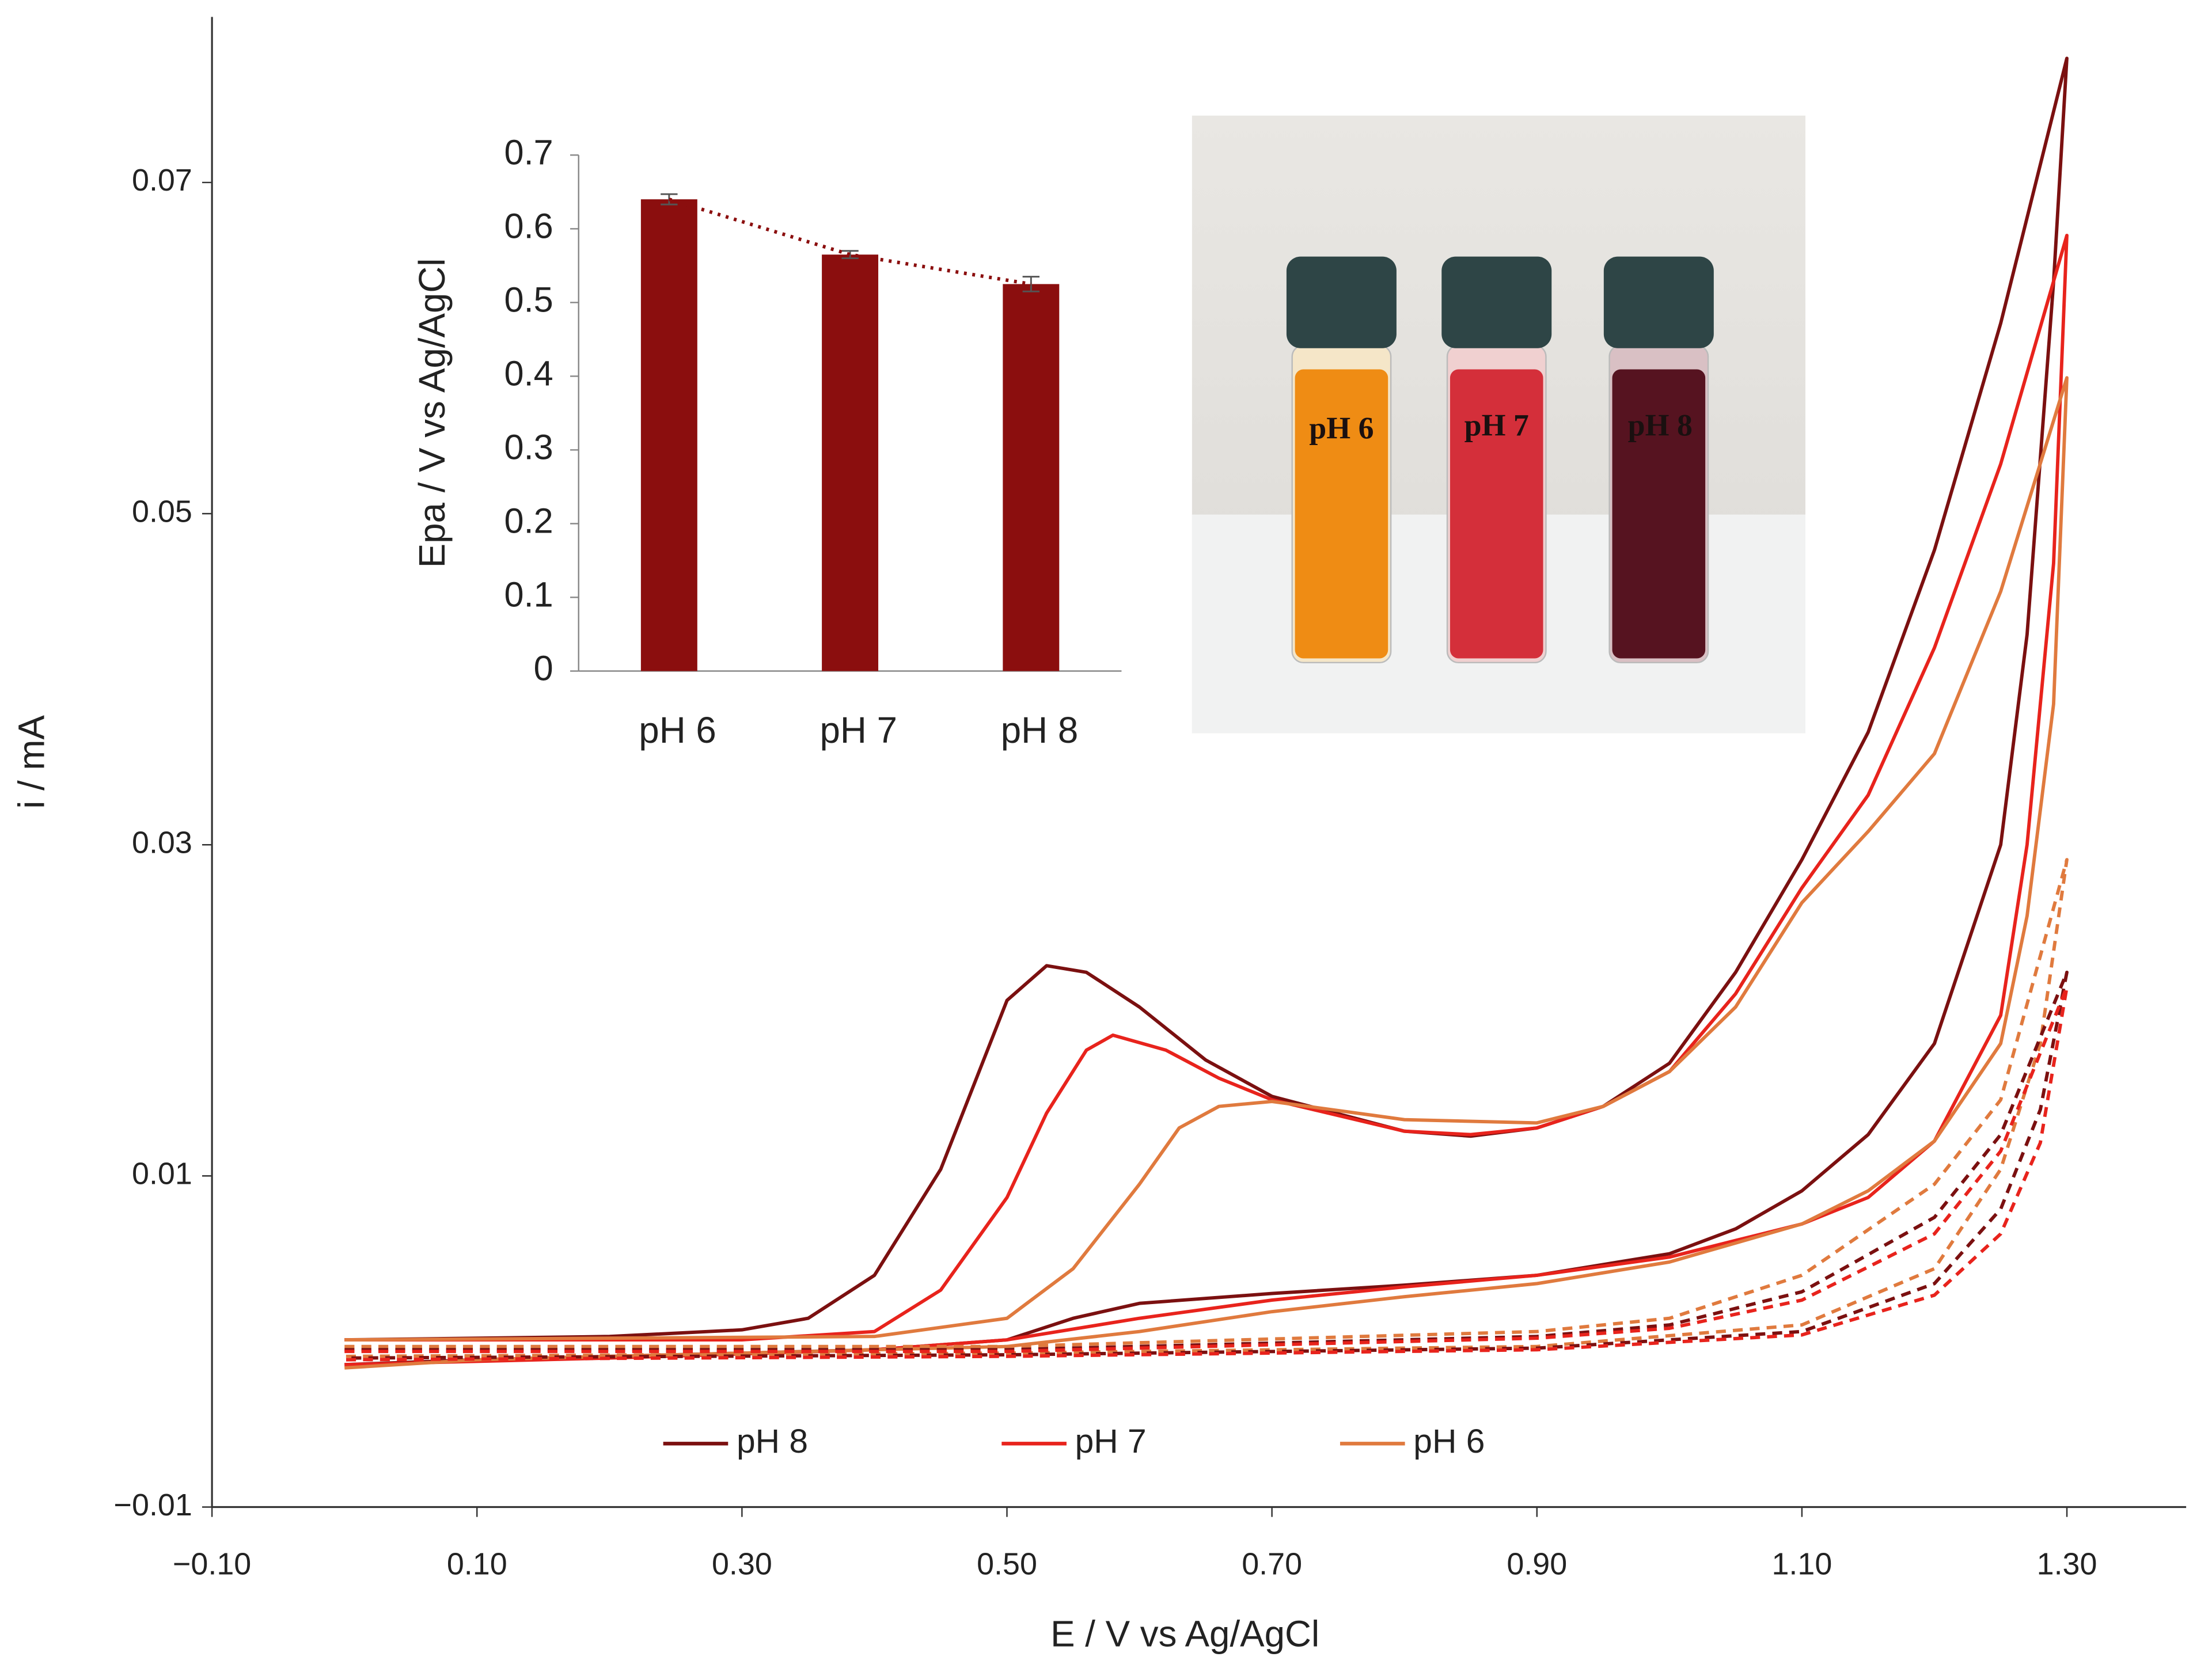  I want to click on vial-label: pH 8, so click(1661, 426).